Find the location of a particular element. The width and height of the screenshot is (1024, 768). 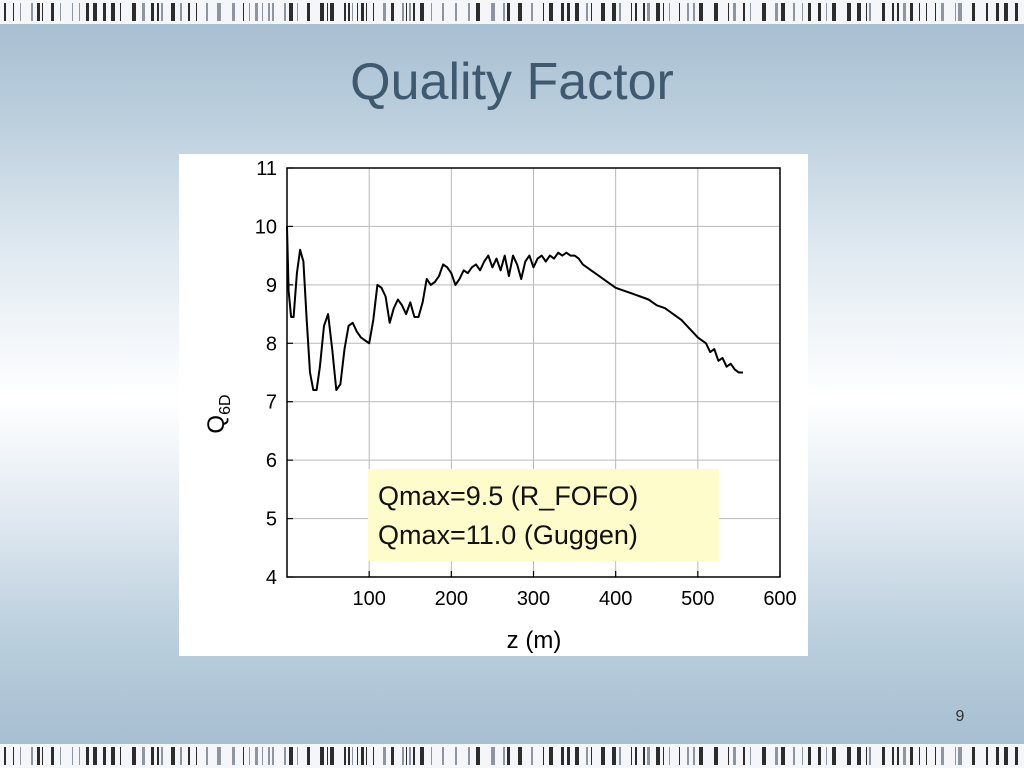

x-tick-label-600: 600 is located at coordinates (779, 599).